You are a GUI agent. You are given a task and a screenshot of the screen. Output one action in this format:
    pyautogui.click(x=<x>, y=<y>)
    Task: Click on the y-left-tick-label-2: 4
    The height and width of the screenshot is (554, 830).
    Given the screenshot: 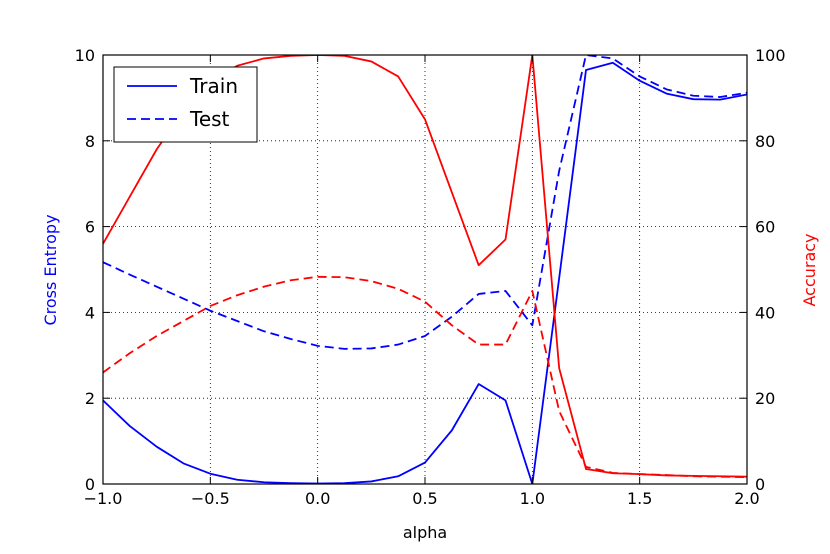 What is the action you would take?
    pyautogui.click(x=90, y=312)
    